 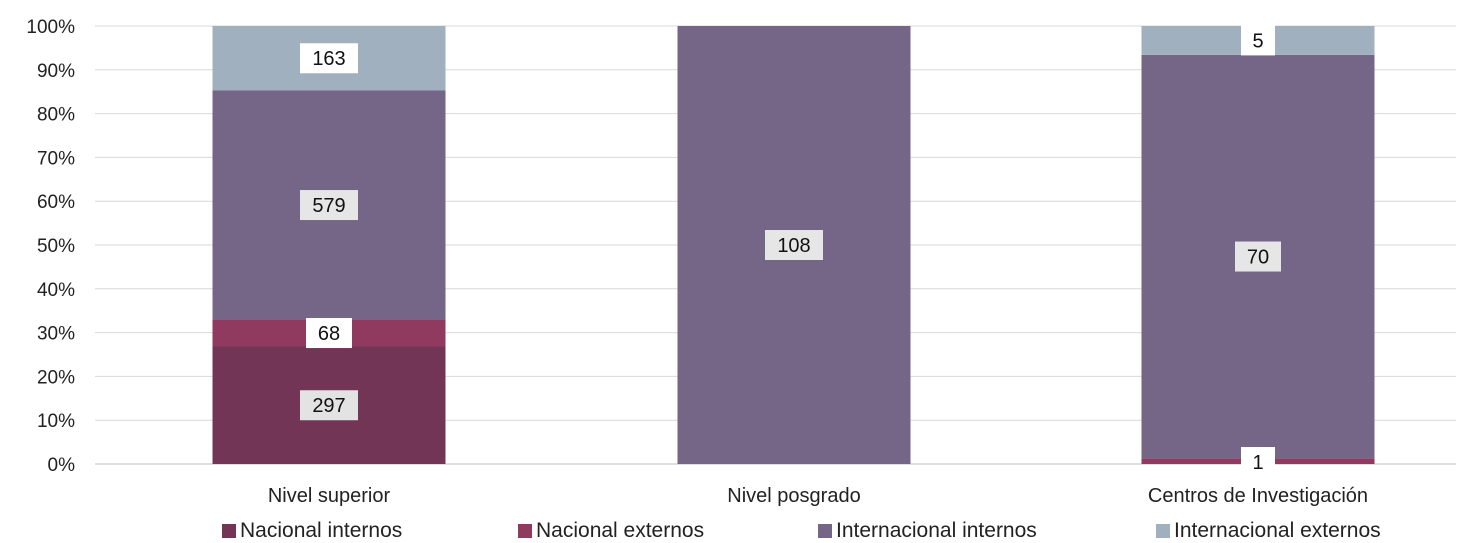 I want to click on data-label: 163, so click(x=329, y=58).